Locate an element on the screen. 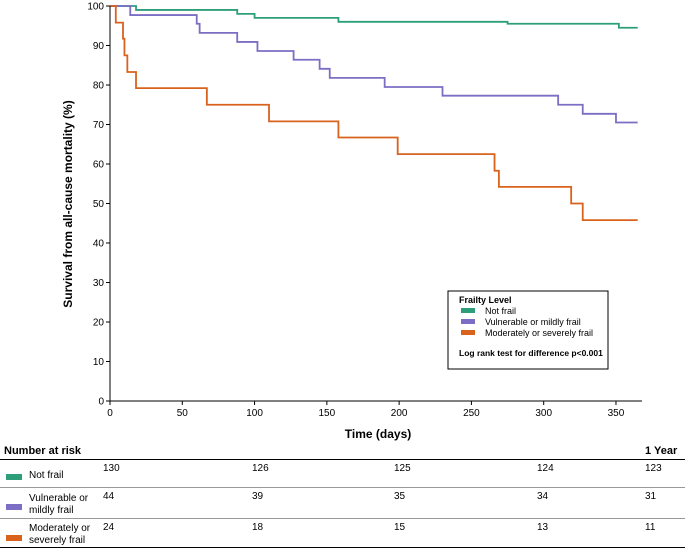  risk-table-bottom-rule is located at coordinates (342, 547).